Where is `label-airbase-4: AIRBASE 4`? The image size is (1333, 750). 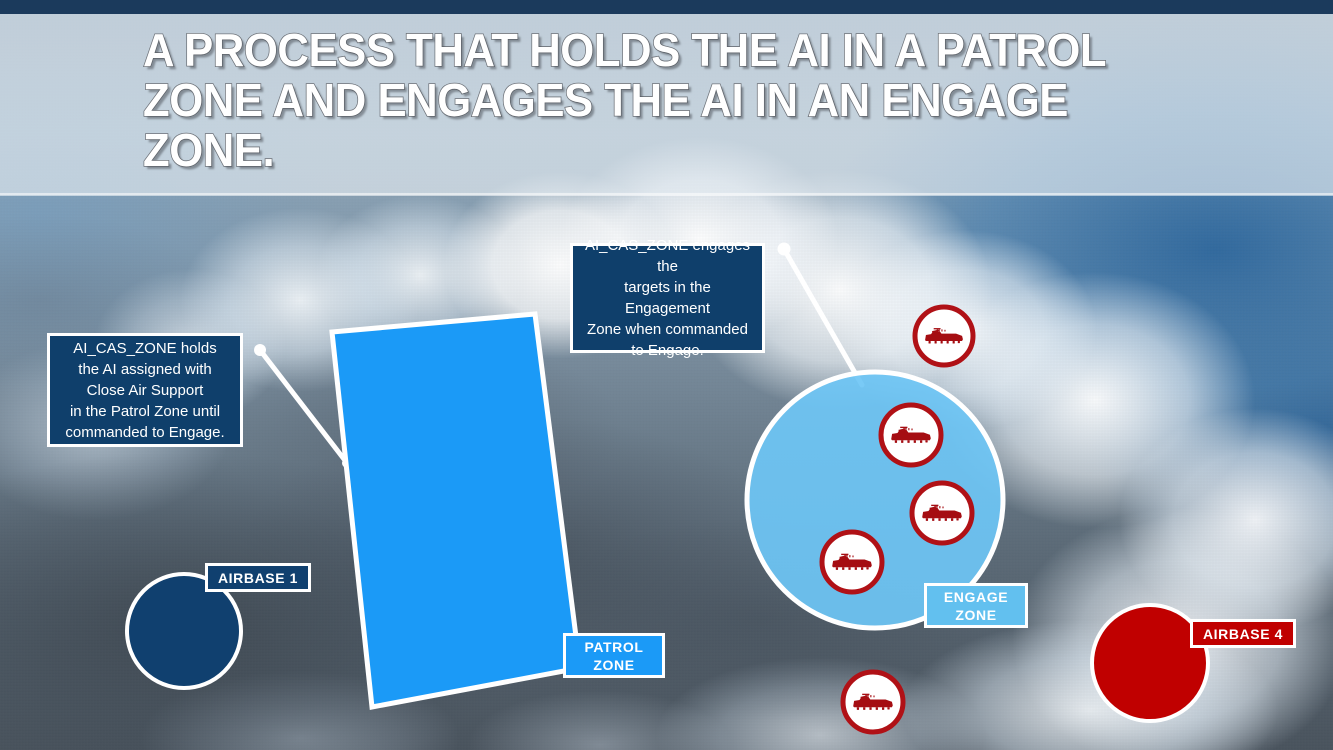
label-airbase-4: AIRBASE 4 is located at coordinates (1243, 633).